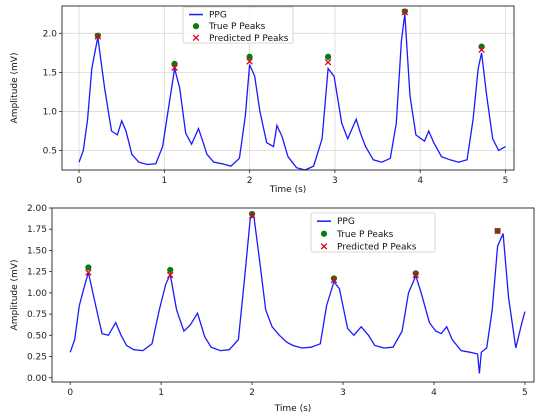 The width and height of the screenshot is (550, 420). Describe the element at coordinates (37, 315) in the screenshot. I see `y-tick-label: 0.75` at that location.